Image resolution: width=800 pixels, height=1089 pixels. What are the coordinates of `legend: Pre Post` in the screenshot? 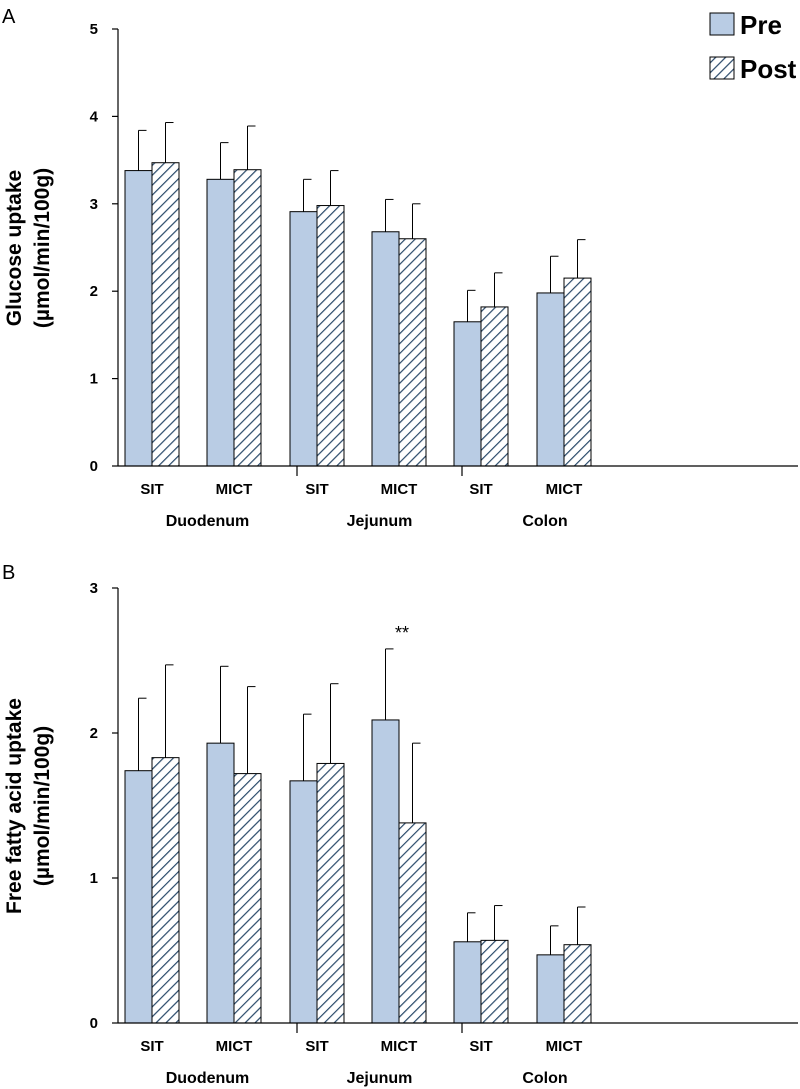 It's located at (753, 47).